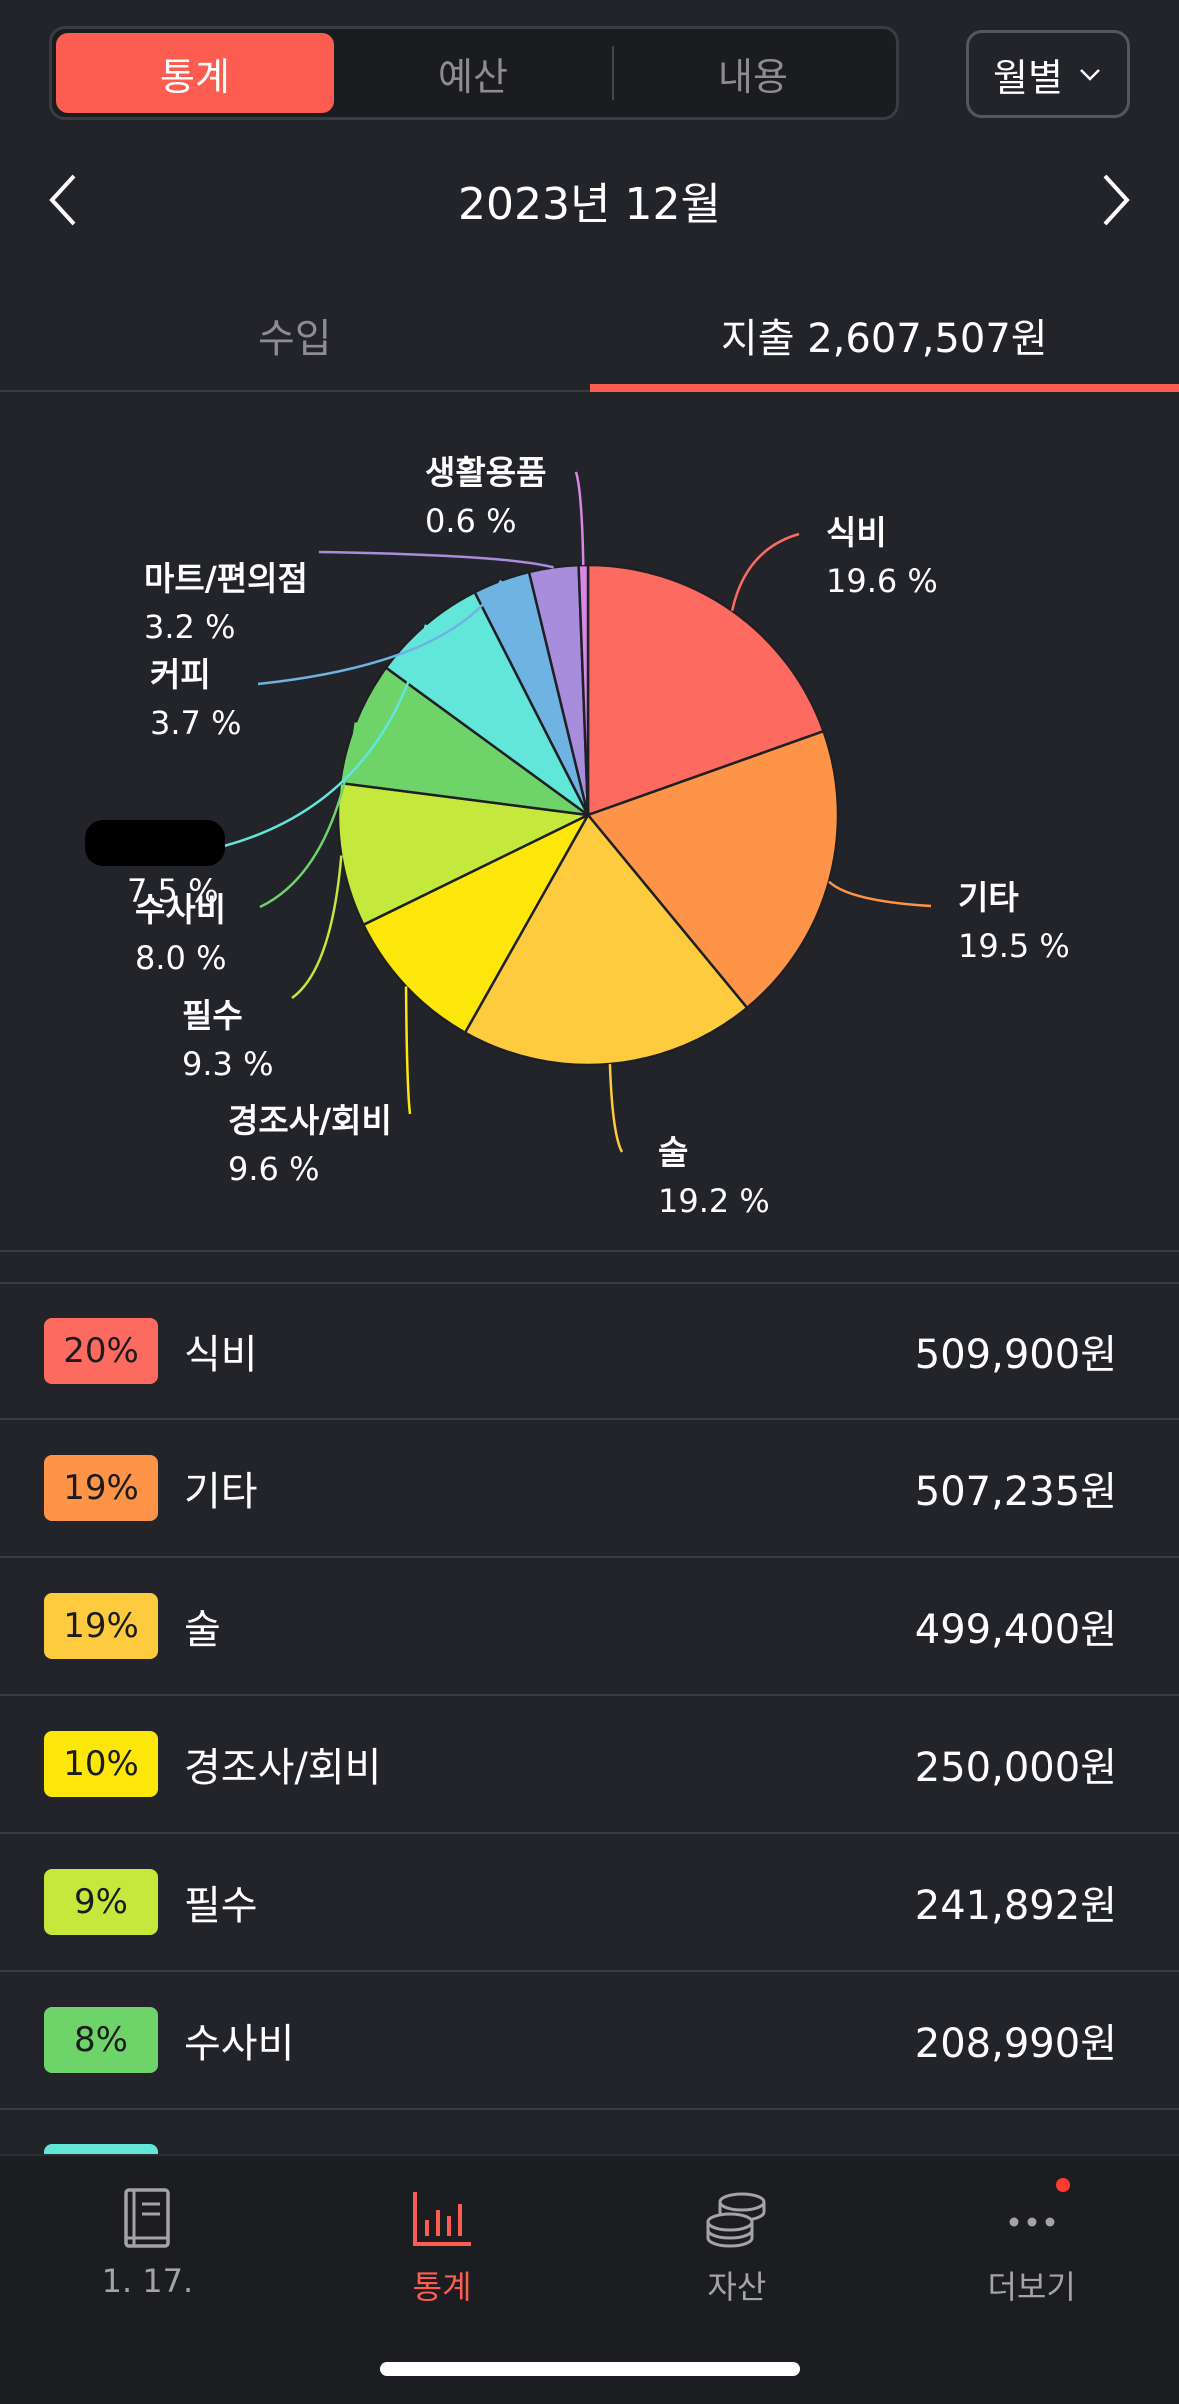 The image size is (1179, 2404). I want to click on nav-ledger-label: 1. 17., so click(147, 2281).